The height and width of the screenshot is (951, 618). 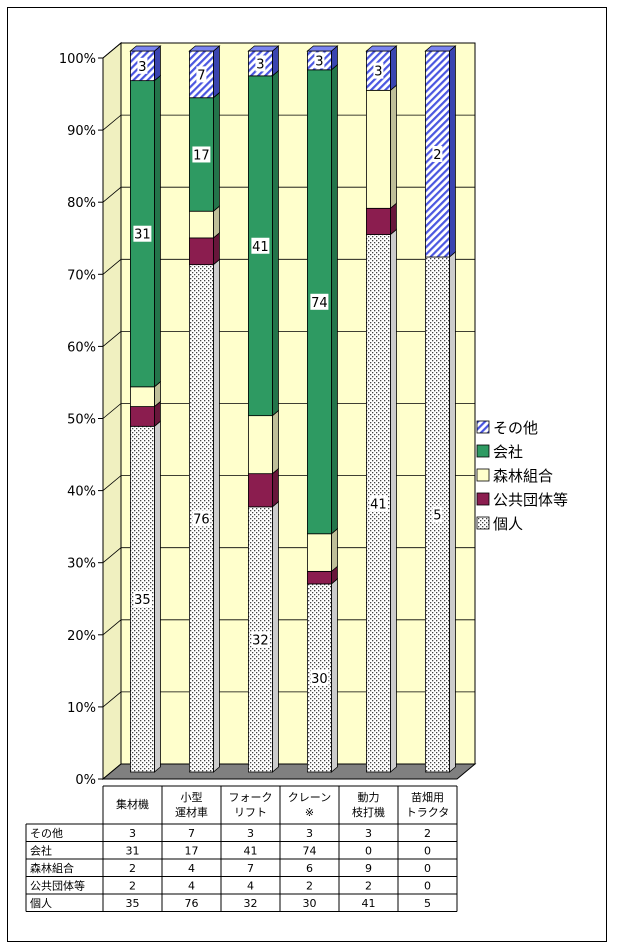 I want to click on table-row-label: 会社, so click(x=41, y=851).